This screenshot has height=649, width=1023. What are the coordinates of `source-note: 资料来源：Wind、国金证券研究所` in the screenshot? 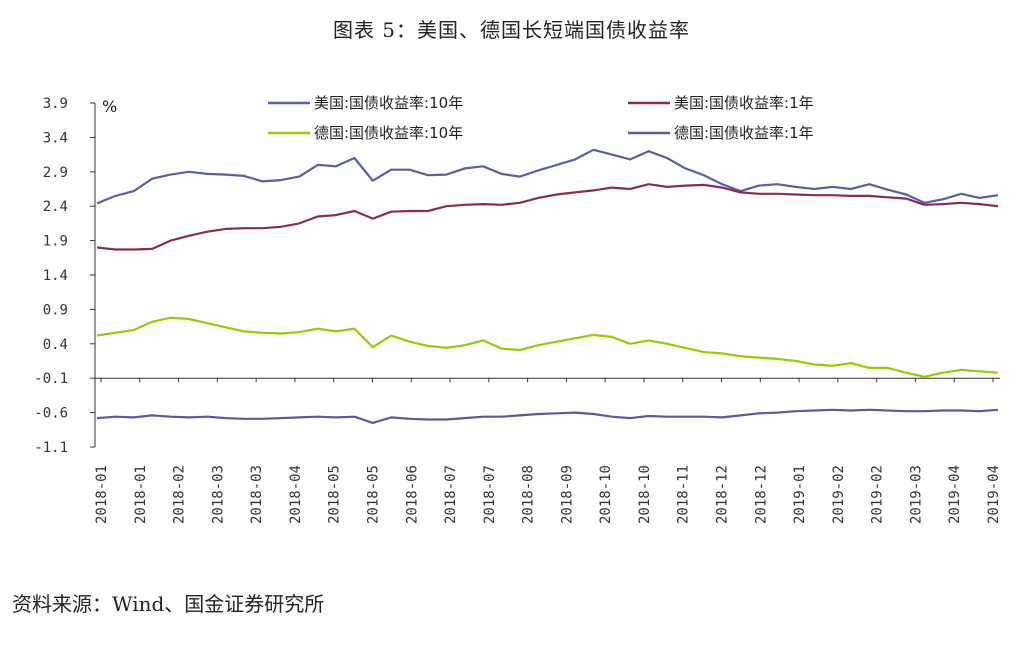 It's located at (168, 604).